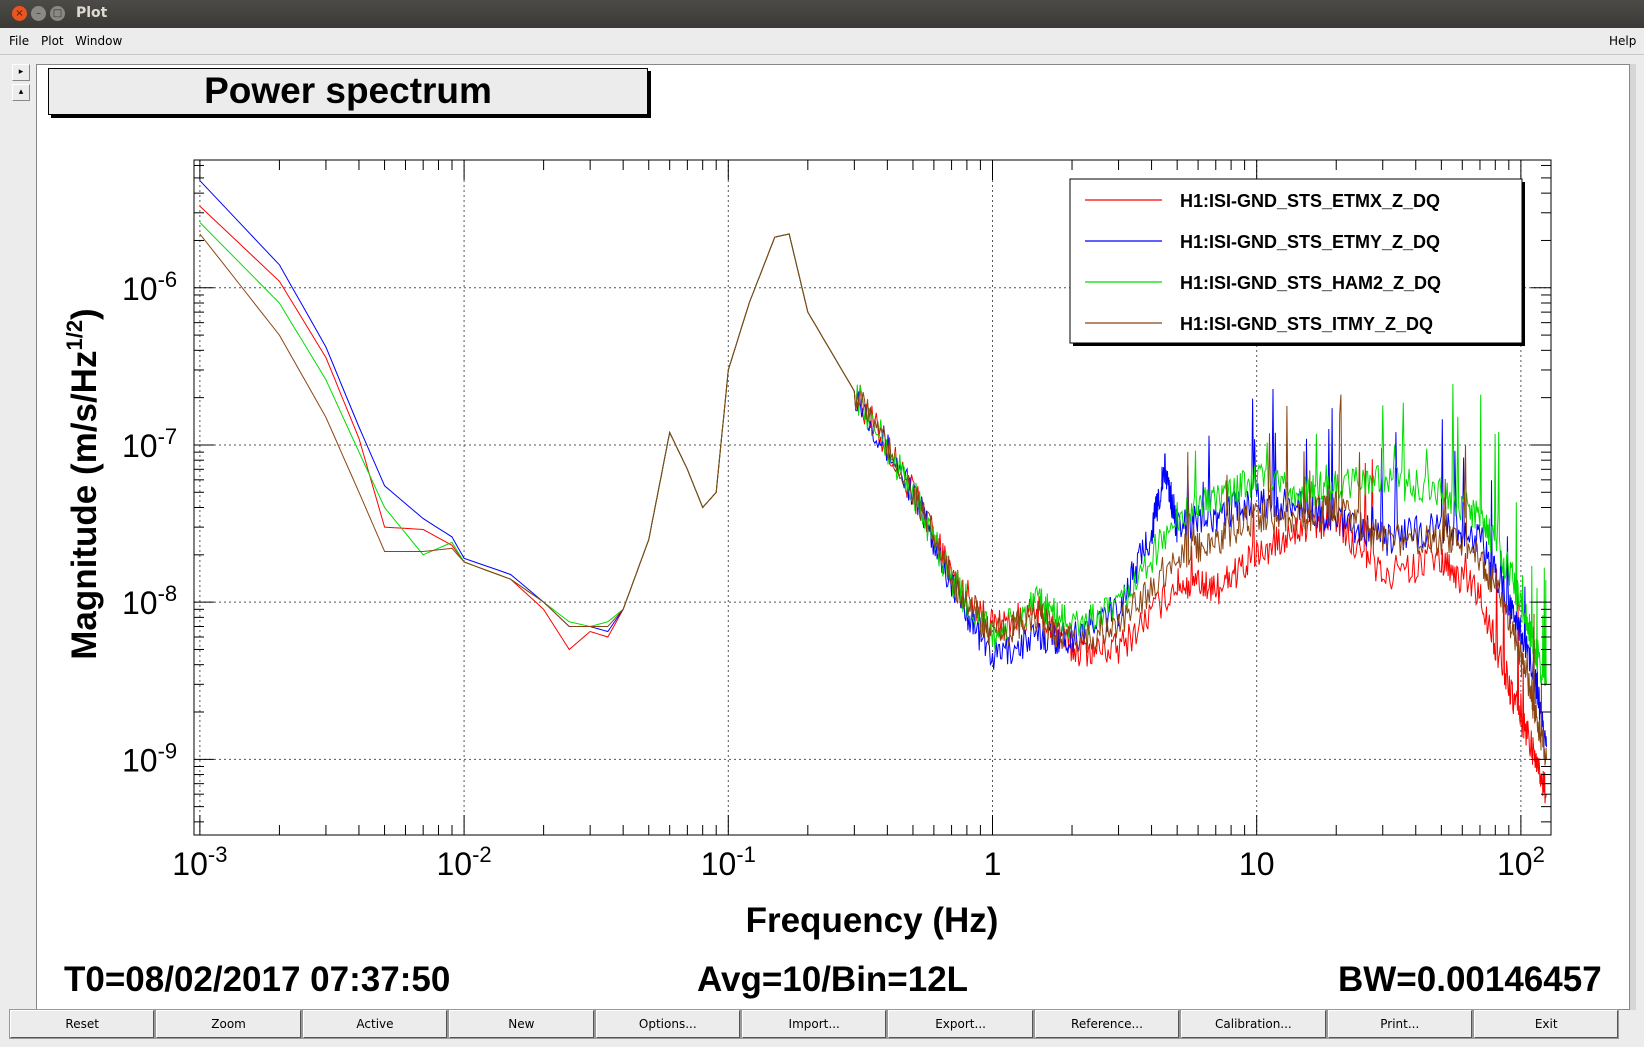 The width and height of the screenshot is (1644, 1047). Describe the element at coordinates (82, 1024) in the screenshot. I see `button-reset: Reset` at that location.